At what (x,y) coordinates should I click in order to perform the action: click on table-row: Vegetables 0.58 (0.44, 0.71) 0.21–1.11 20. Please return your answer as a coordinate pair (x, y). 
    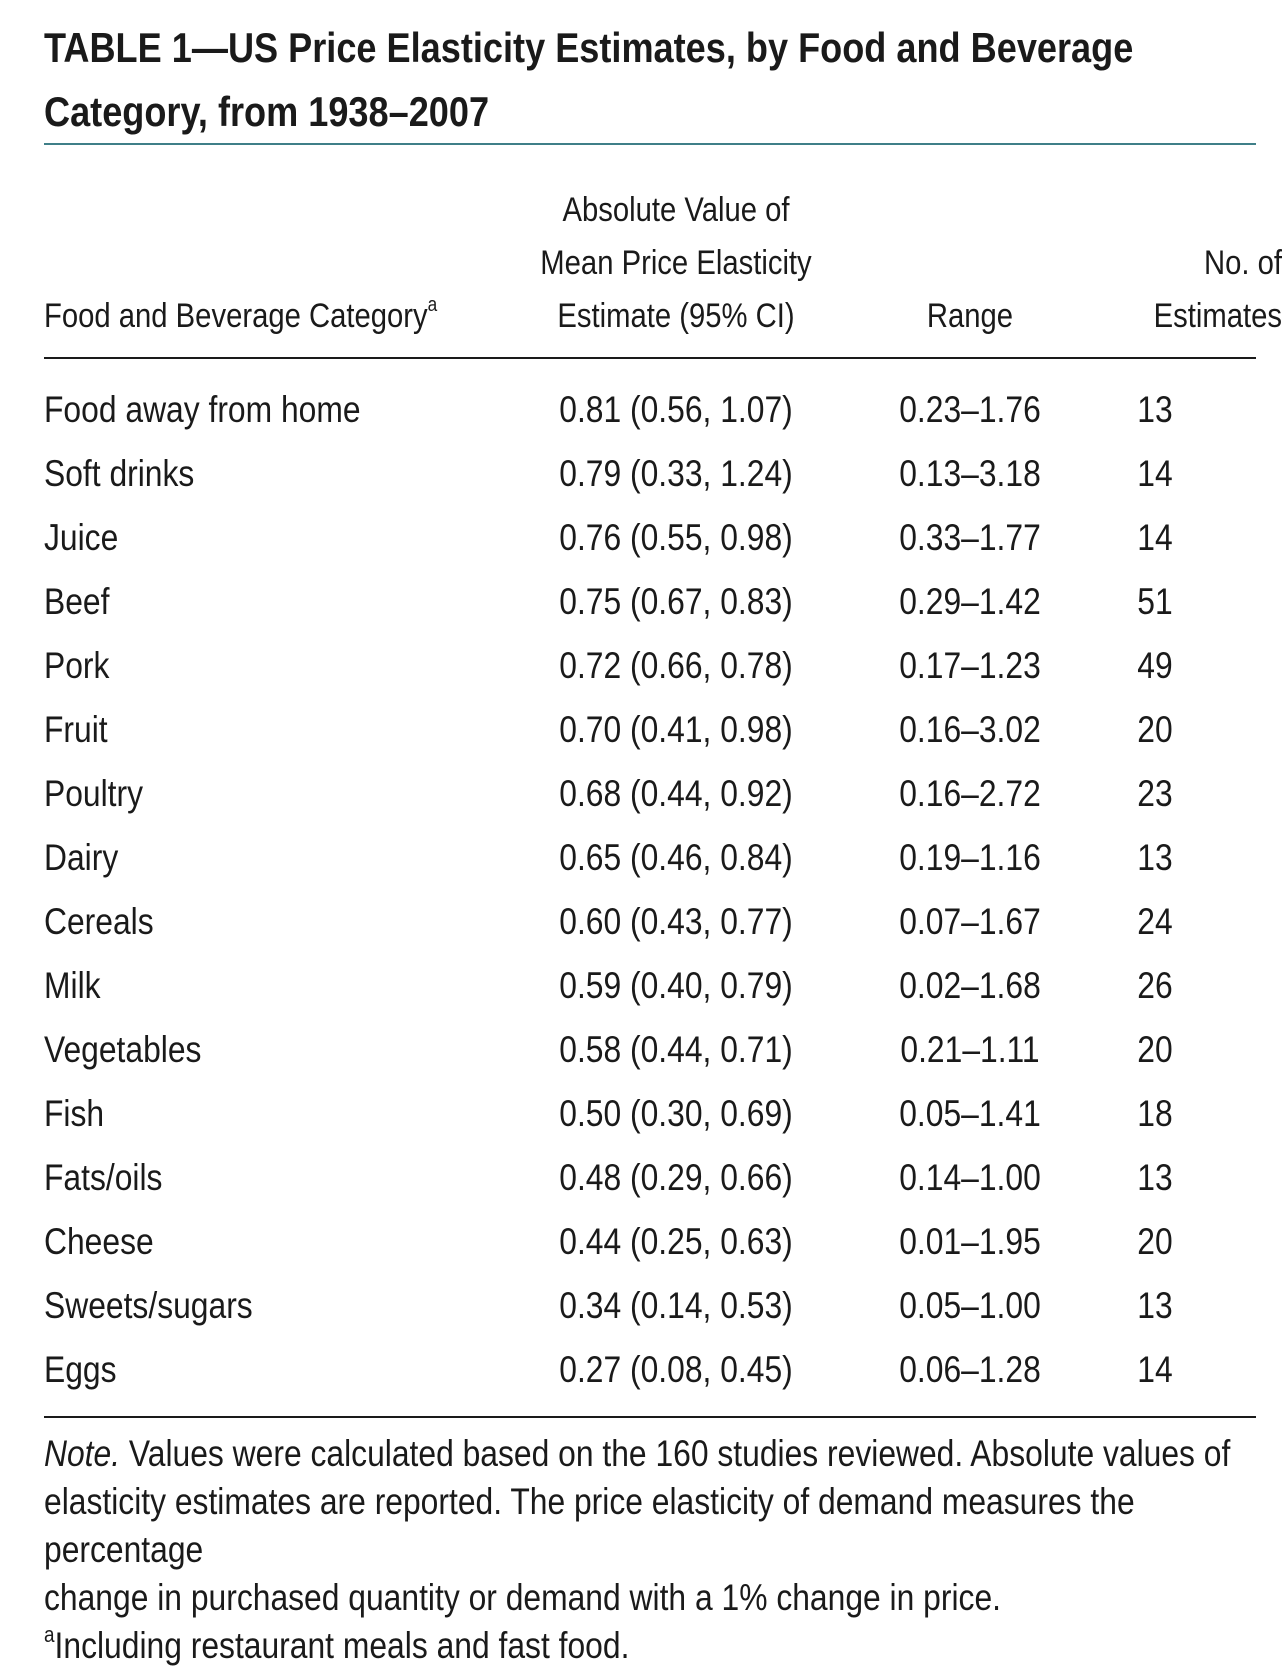
    Looking at the image, I should click on (641, 1050).